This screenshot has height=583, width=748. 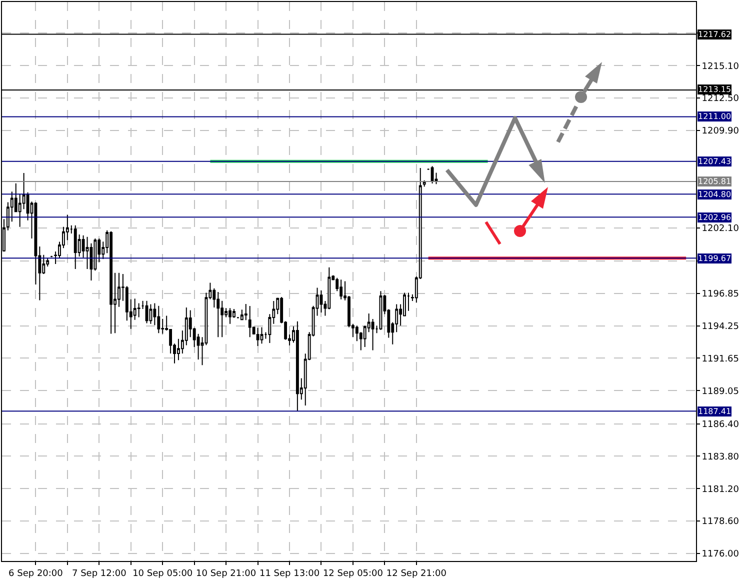 I want to click on ref-line-label: 1187.41, so click(x=715, y=411).